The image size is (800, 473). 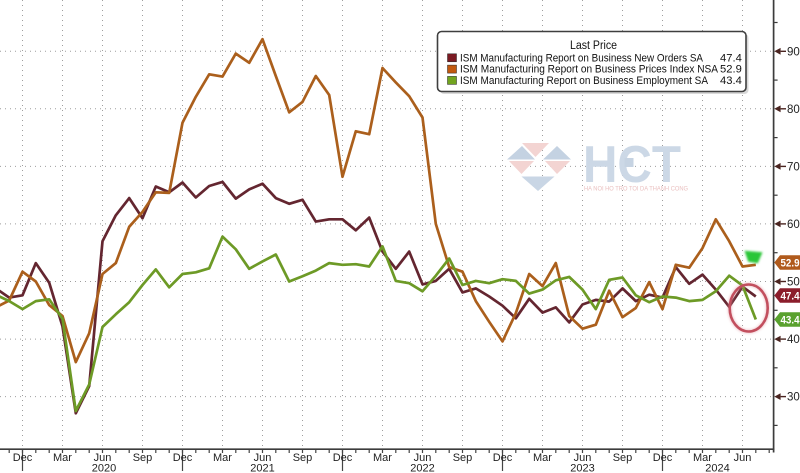 I want to click on svg-text: 2021, so click(x=262, y=468).